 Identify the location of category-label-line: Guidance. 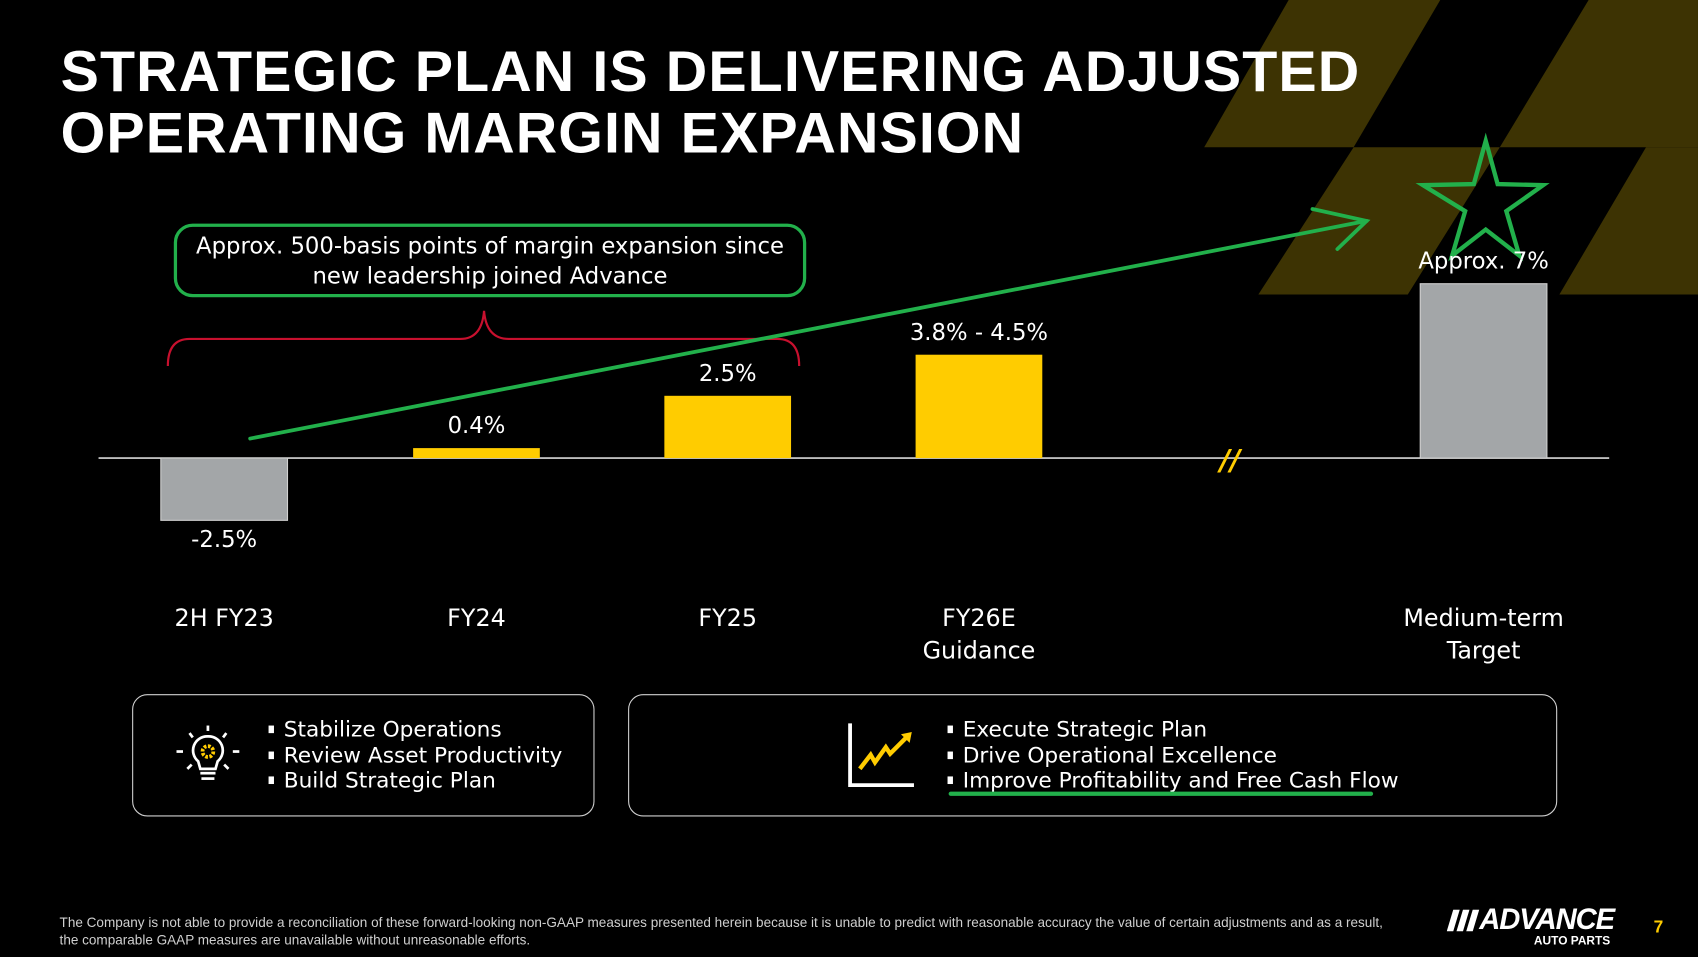
(979, 651).